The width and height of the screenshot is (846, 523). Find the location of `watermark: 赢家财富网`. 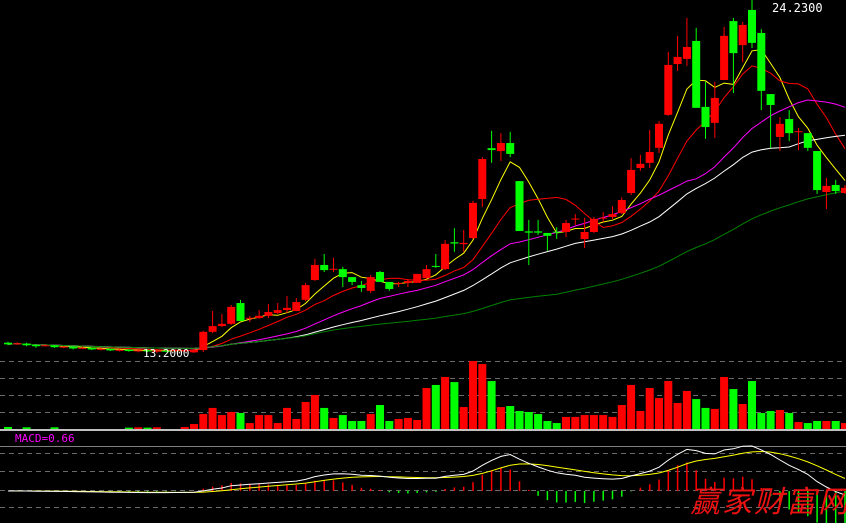

watermark: 赢家财富网 is located at coordinates (768, 502).